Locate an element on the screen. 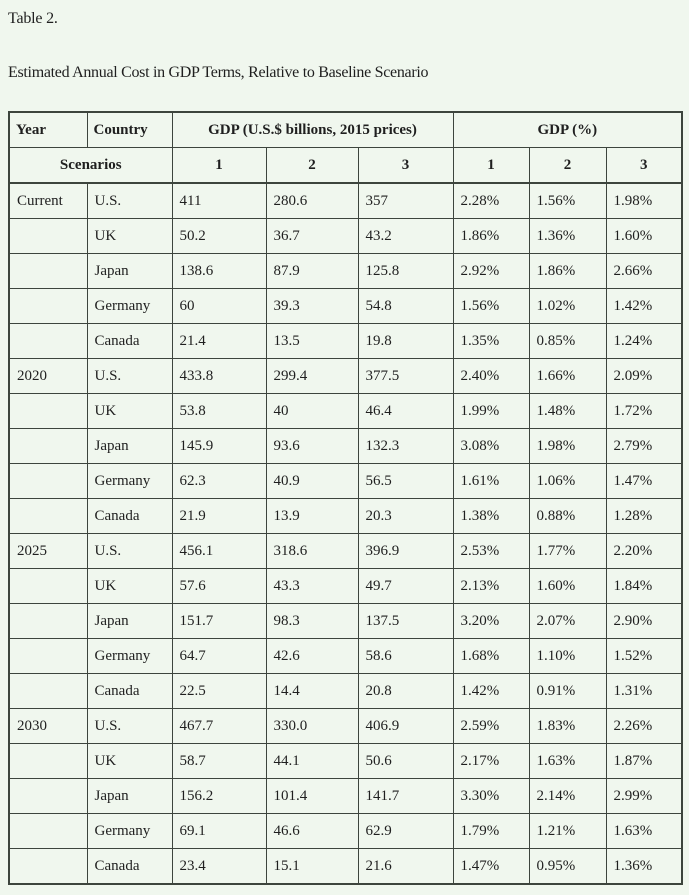  gdp-billions-s2-cell: 330.0 is located at coordinates (312, 726).